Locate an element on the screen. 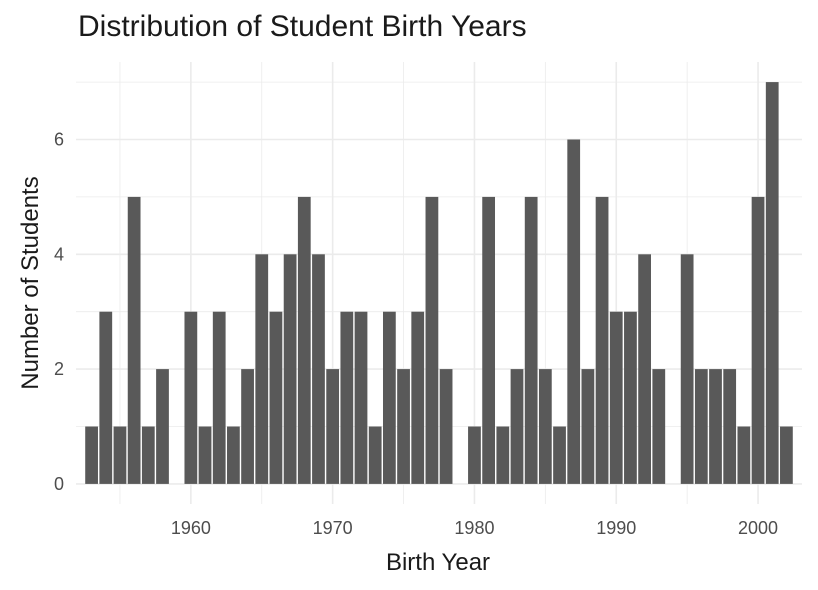 The width and height of the screenshot is (818, 590). x-tick-label: 1980 is located at coordinates (474, 528).